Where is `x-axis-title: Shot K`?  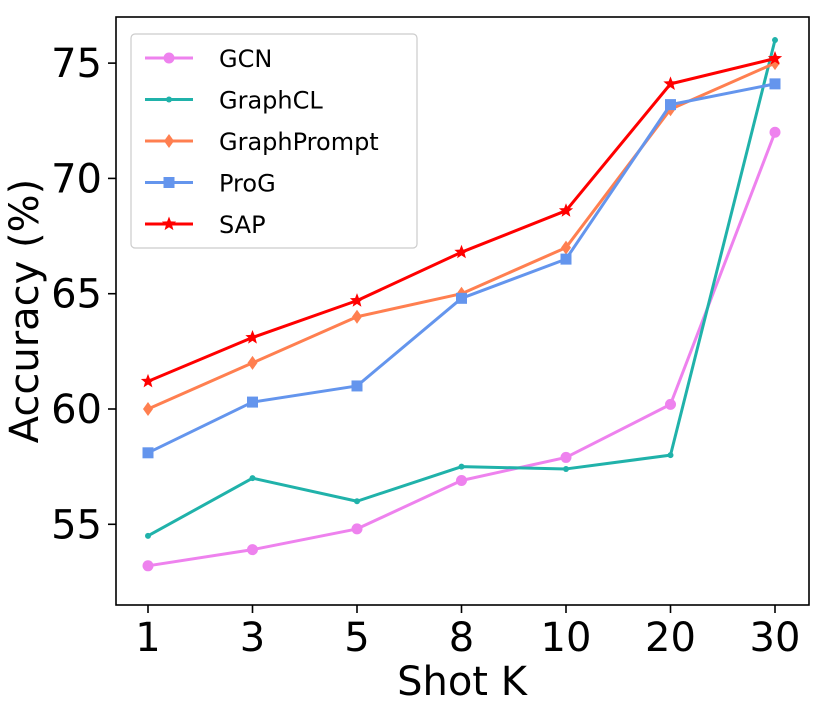
x-axis-title: Shot K is located at coordinates (463, 682).